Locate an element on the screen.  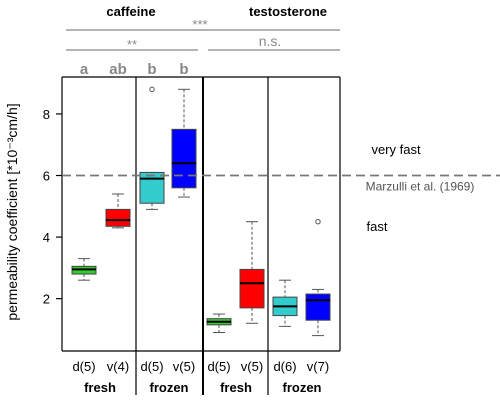
category-label-2: v(4) is located at coordinates (118, 366).